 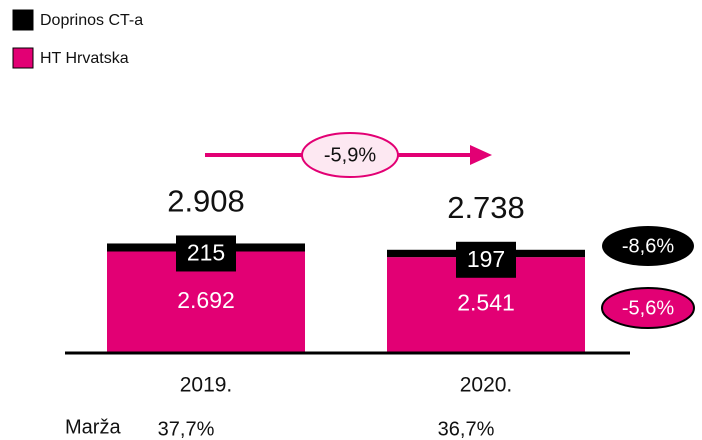 I want to click on ct-change-badge, so click(x=648, y=246).